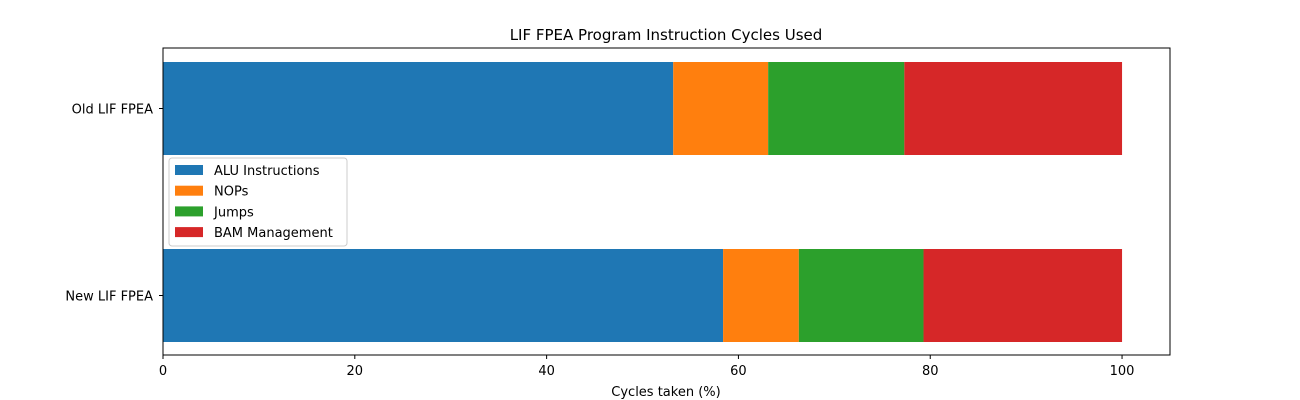 The image size is (1300, 400). Describe the element at coordinates (647, 367) in the screenshot. I see `x-ticks-group: 0 20 40 60 80 100` at that location.